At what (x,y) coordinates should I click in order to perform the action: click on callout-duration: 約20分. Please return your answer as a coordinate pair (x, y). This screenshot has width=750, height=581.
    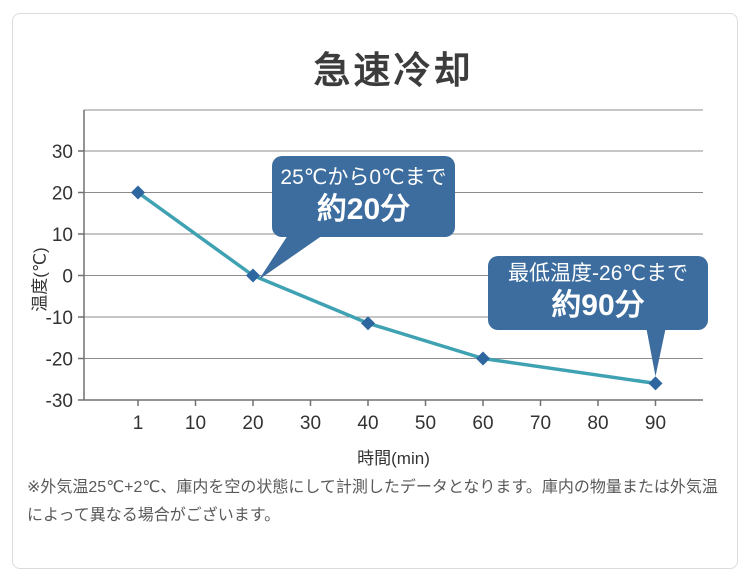
    Looking at the image, I should click on (363, 209).